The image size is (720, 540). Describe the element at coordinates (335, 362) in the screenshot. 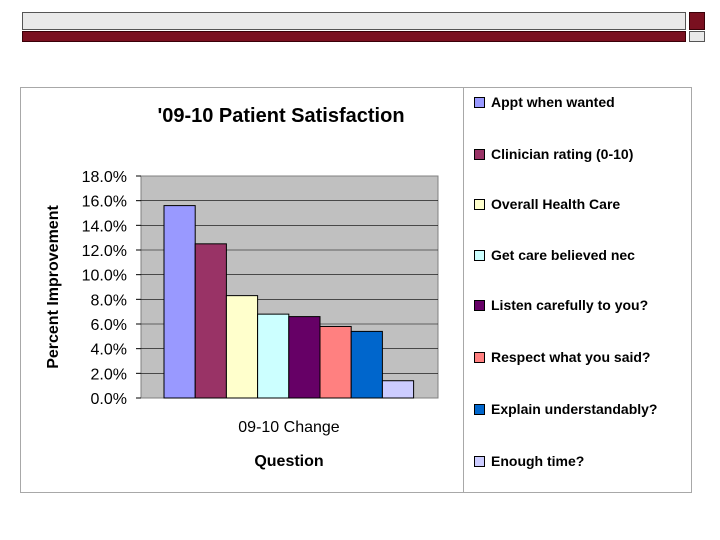

I see `bar-respect-what-you-said` at that location.